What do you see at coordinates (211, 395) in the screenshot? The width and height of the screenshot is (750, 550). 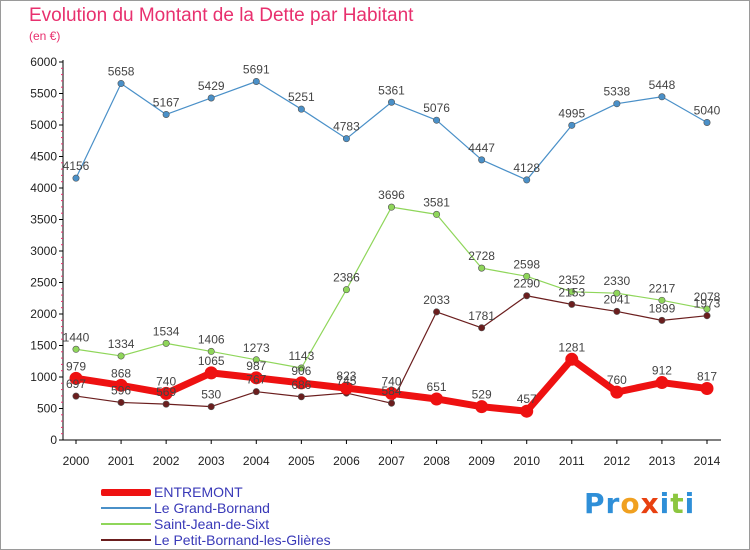 I see `data-label: 530` at bounding box center [211, 395].